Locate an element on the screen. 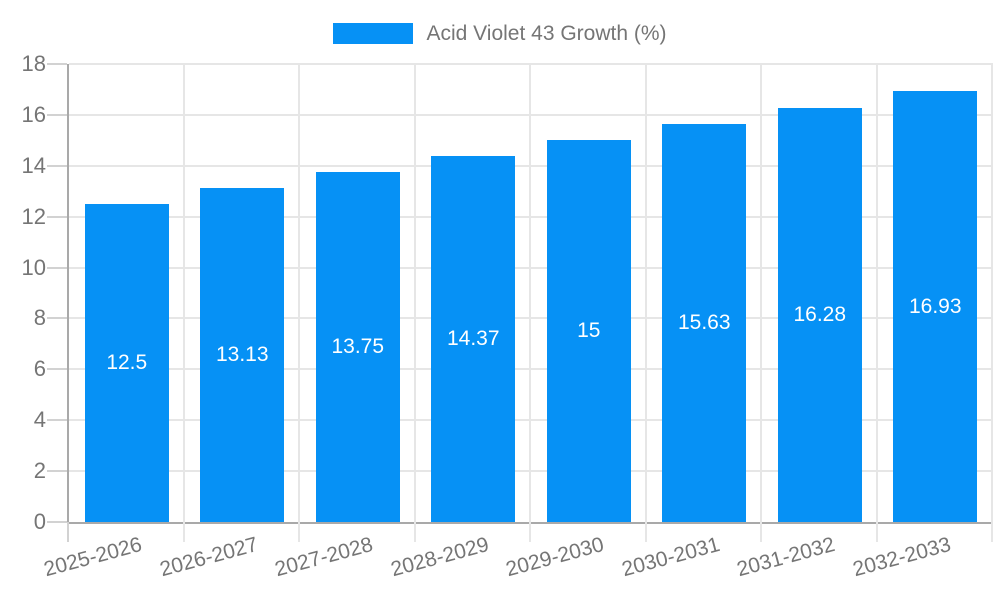 The width and height of the screenshot is (1000, 600). y-axis-tick-label: 18 is located at coordinates (33, 63).